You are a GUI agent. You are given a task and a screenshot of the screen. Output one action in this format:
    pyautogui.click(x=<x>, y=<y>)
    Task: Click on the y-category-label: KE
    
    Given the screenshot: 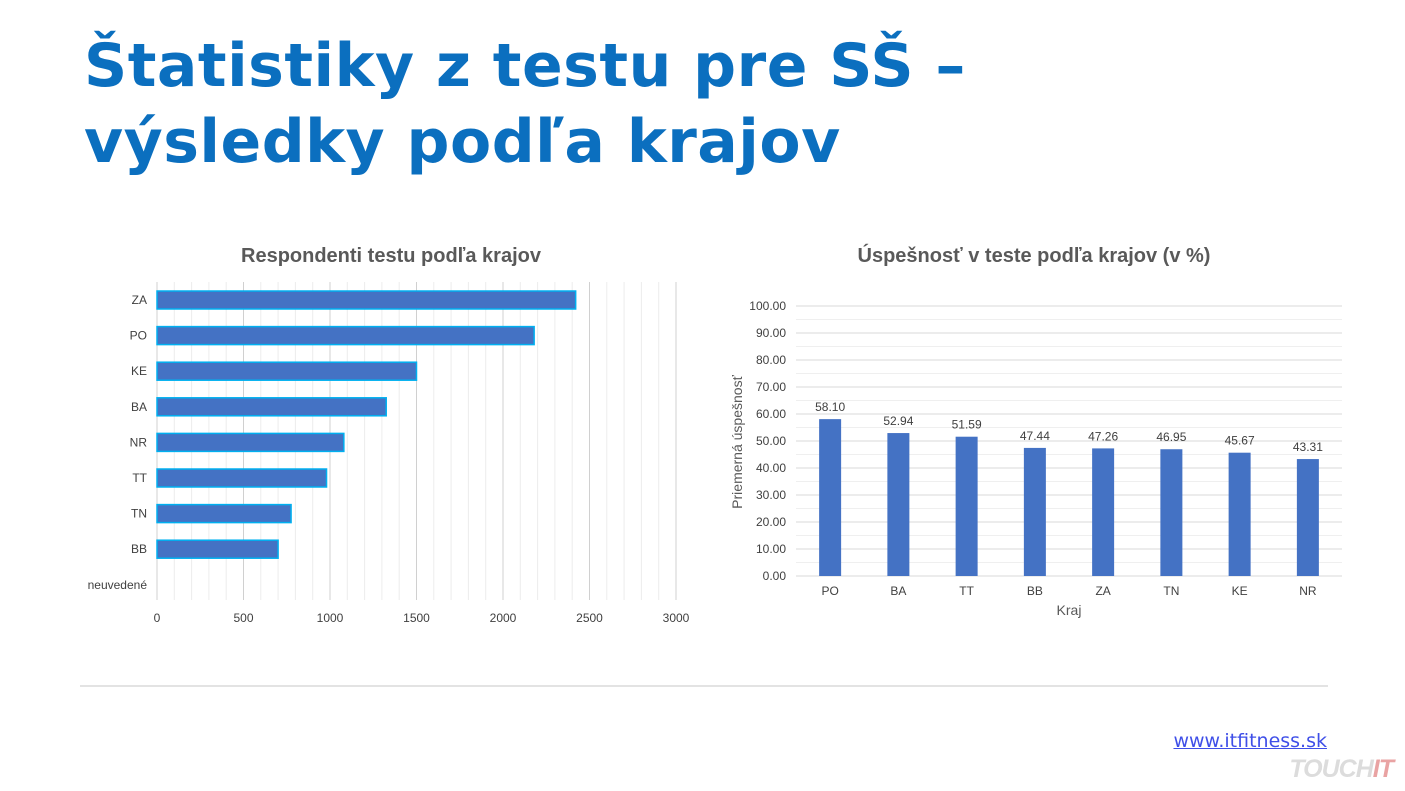 What is the action you would take?
    pyautogui.click(x=139, y=371)
    